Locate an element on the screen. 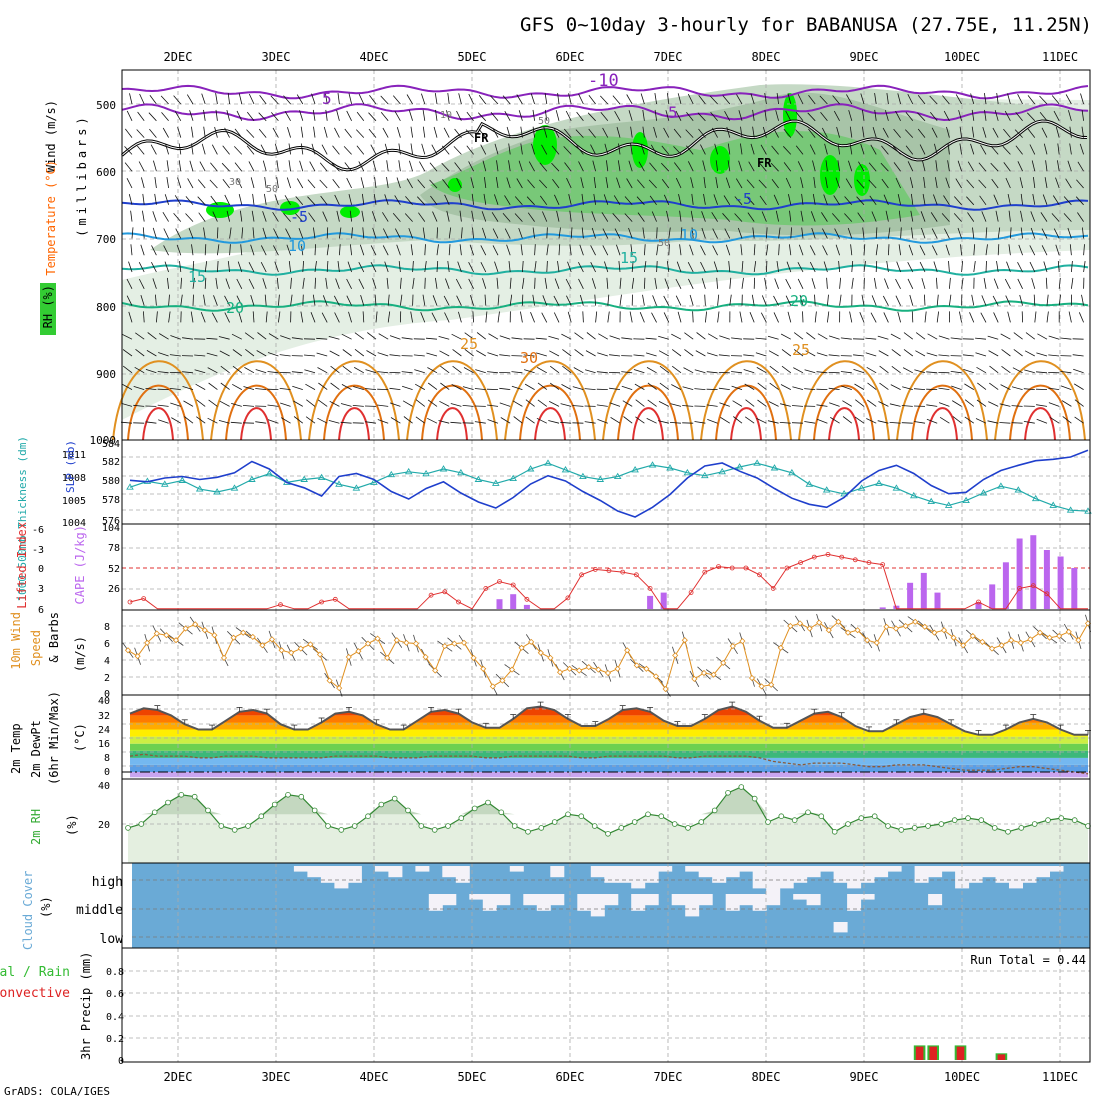  wind-ylabel-units: (m/s) is located at coordinates (80, 654).